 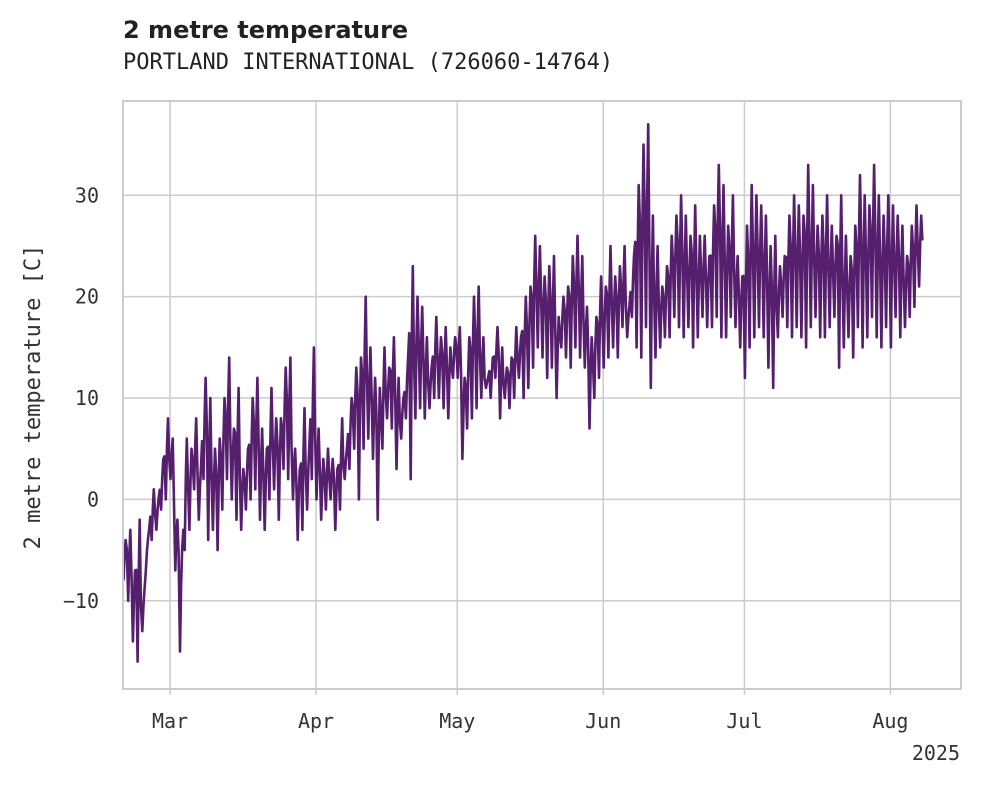 What do you see at coordinates (81, 601) in the screenshot?
I see `y-tick-label: −10` at bounding box center [81, 601].